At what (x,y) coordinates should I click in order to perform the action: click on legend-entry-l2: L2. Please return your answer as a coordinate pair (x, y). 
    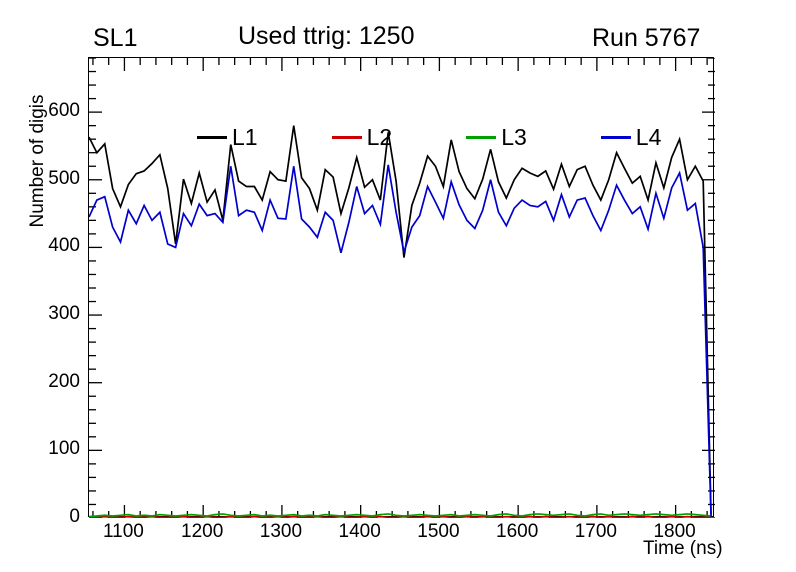
    Looking at the image, I should click on (362, 136).